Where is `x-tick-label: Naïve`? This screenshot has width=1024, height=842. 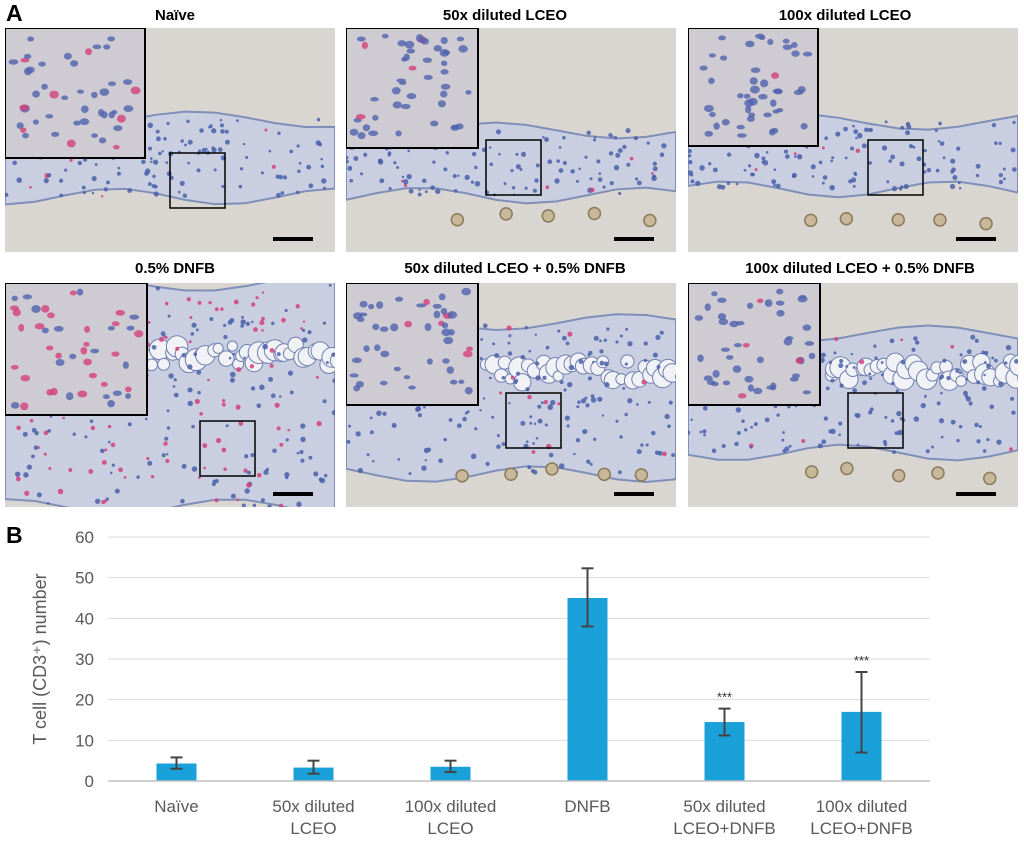 x-tick-label: Naïve is located at coordinates (176, 806).